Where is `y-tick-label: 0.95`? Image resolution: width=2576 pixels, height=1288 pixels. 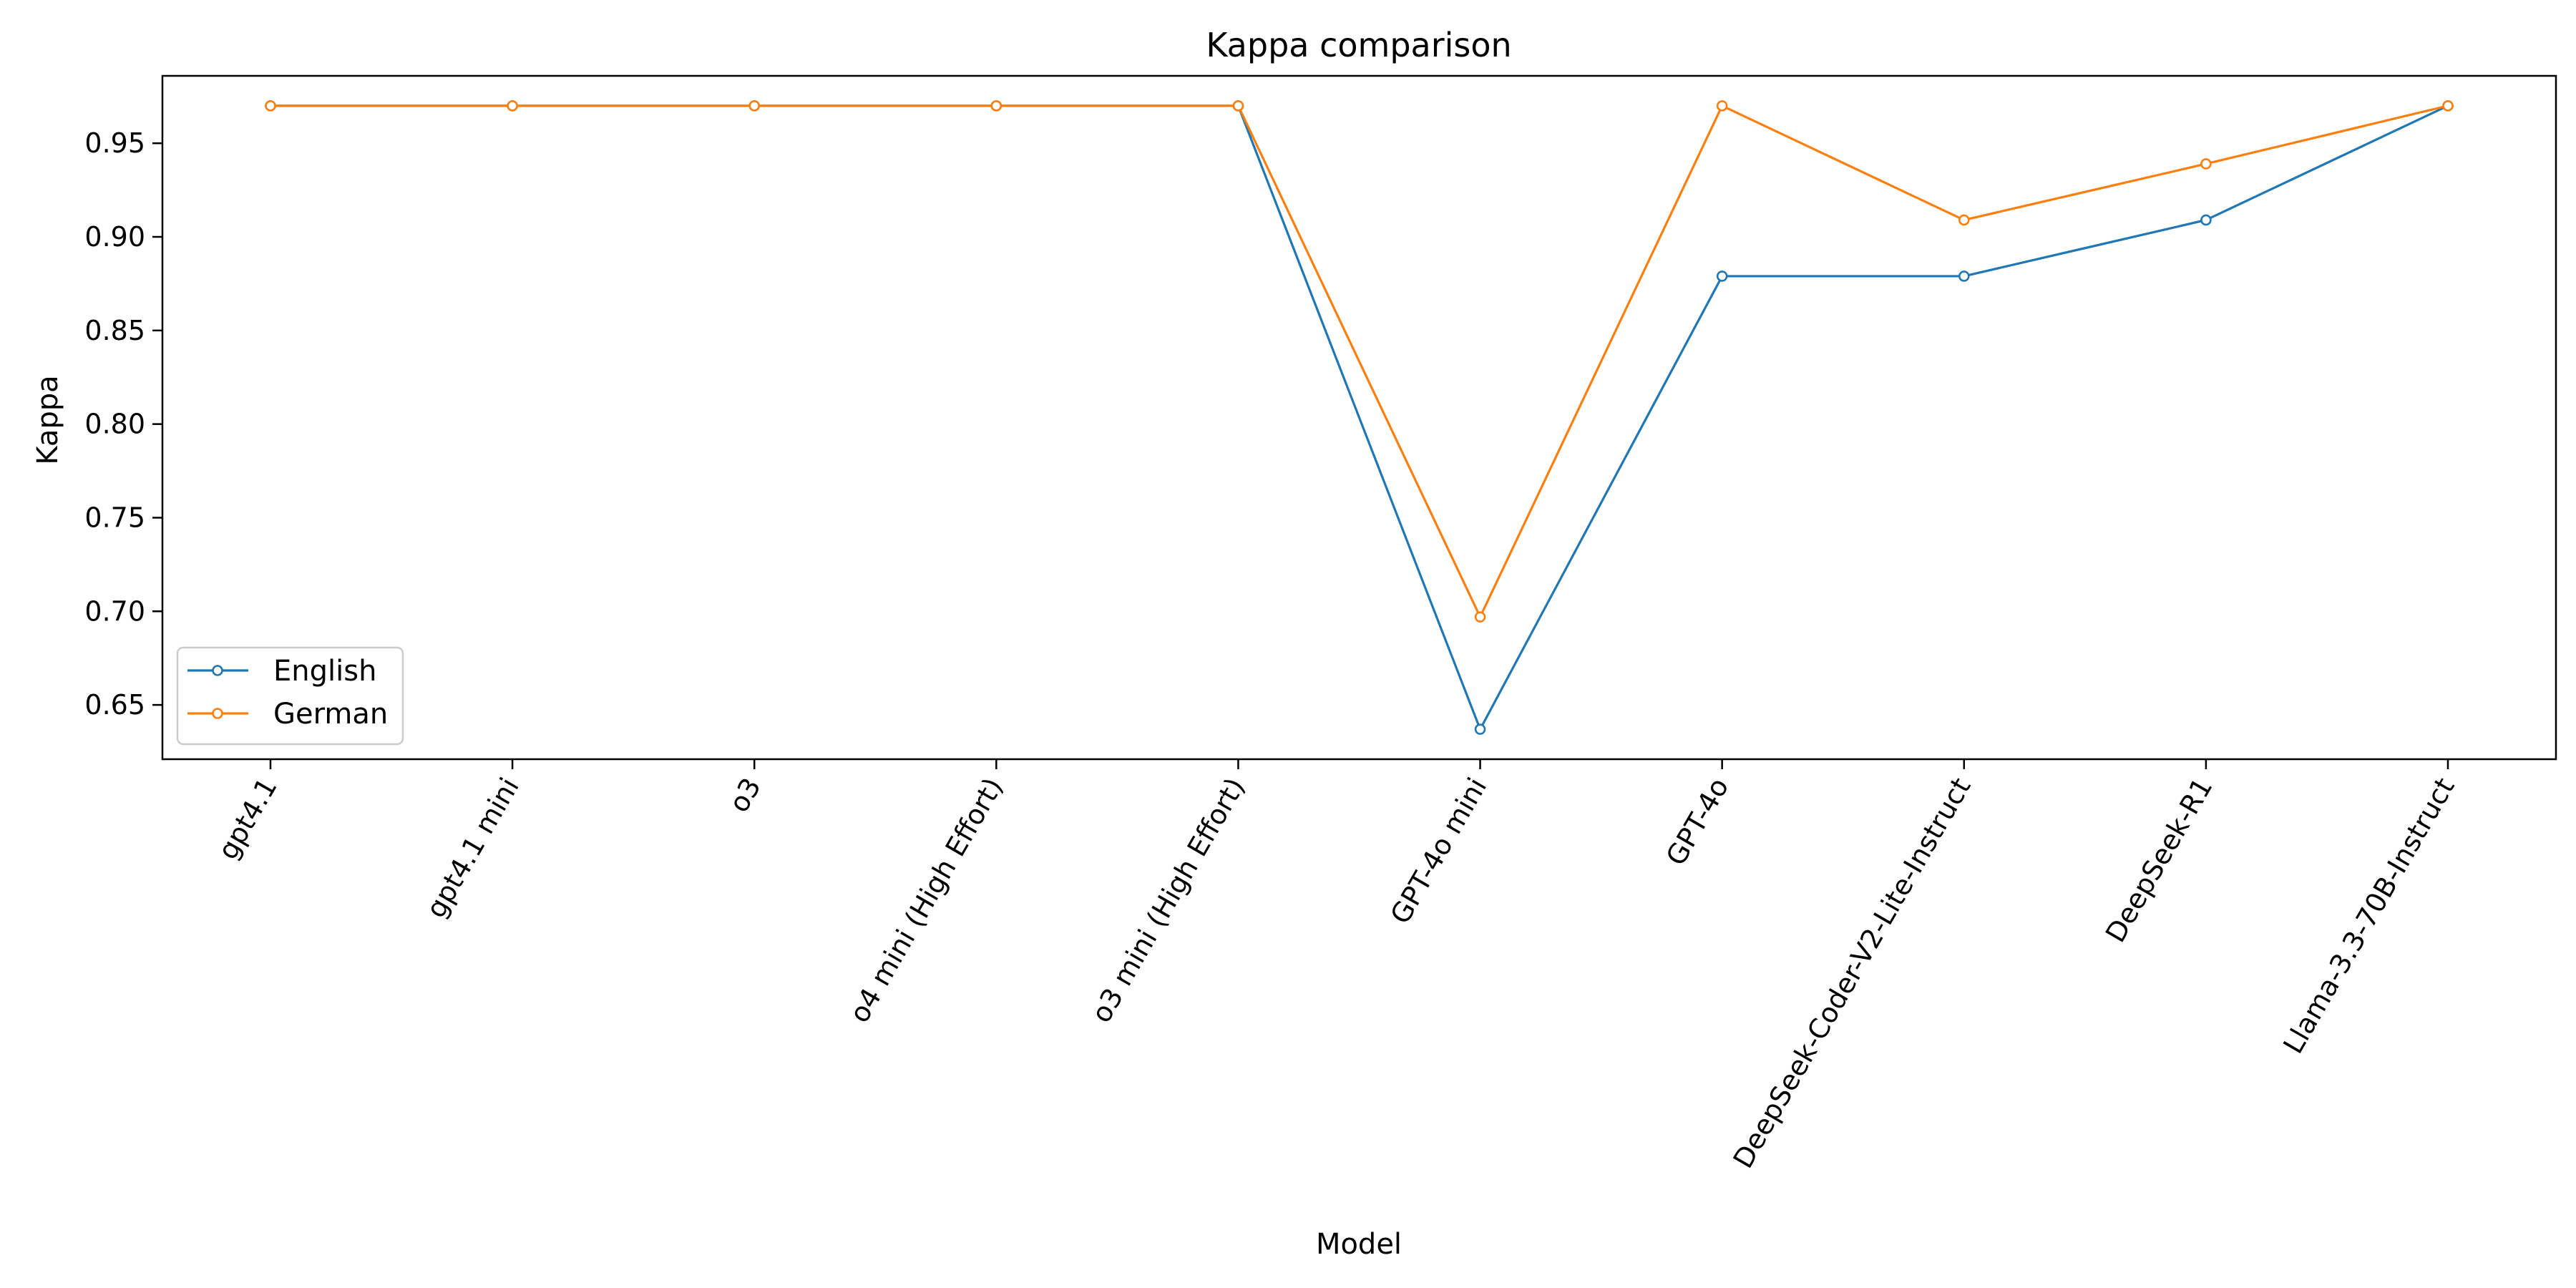 y-tick-label: 0.95 is located at coordinates (114, 143).